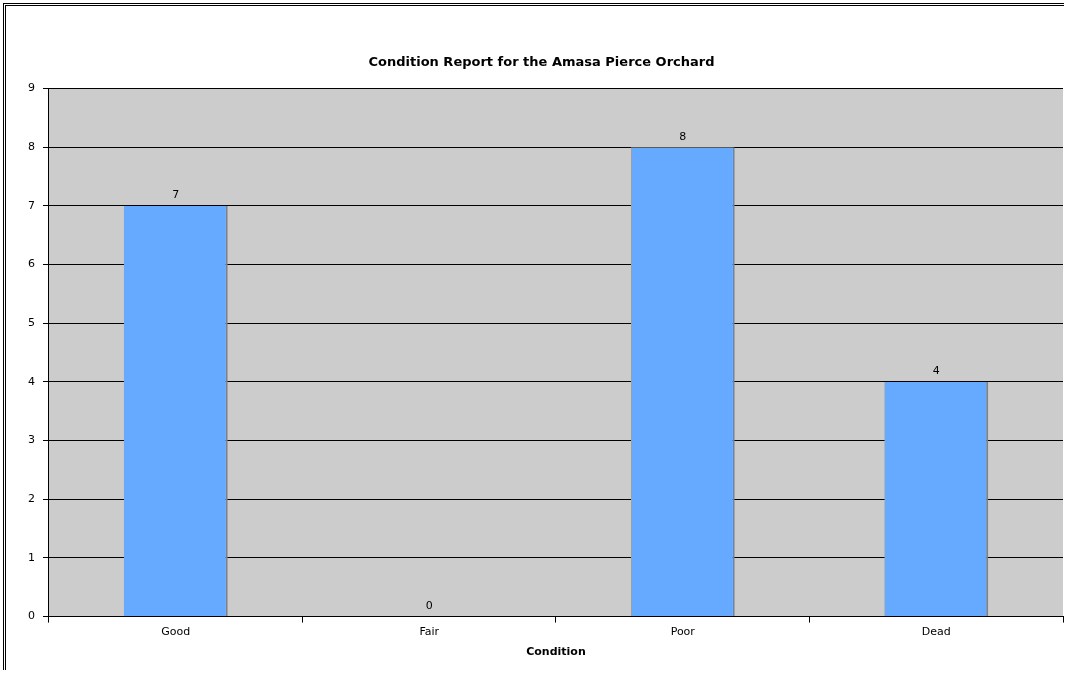  I want to click on y-tick-label: 1, so click(31, 557).